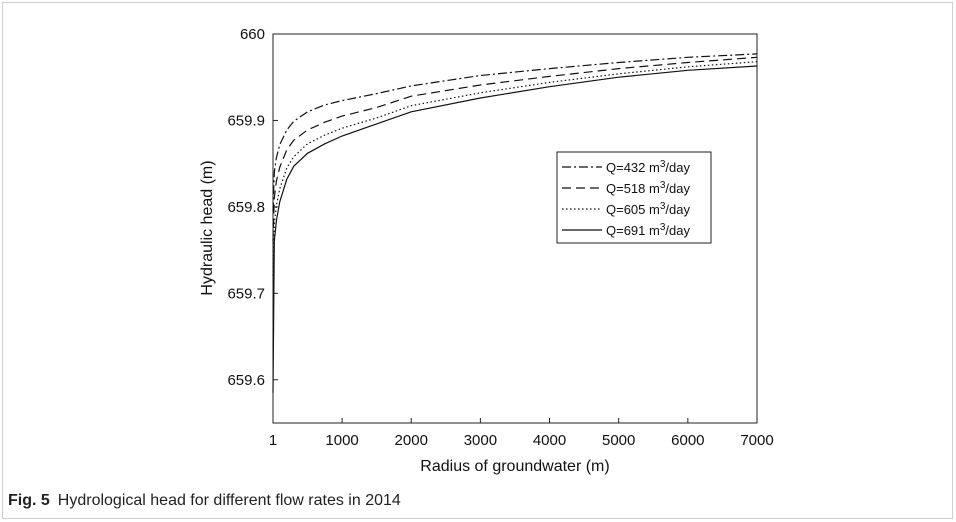  I want to click on x-axis-label: Radius of groundwater (m), so click(514, 466).